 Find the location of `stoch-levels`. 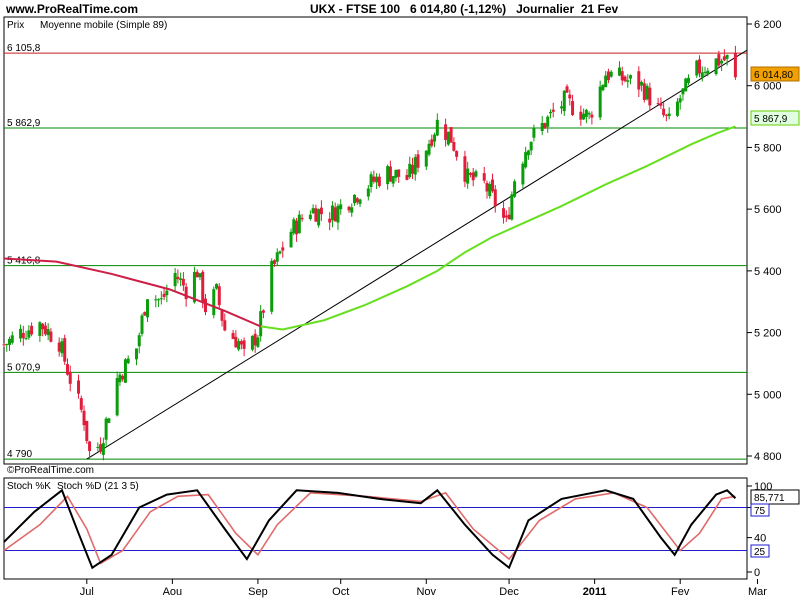

stoch-levels is located at coordinates (375, 529).